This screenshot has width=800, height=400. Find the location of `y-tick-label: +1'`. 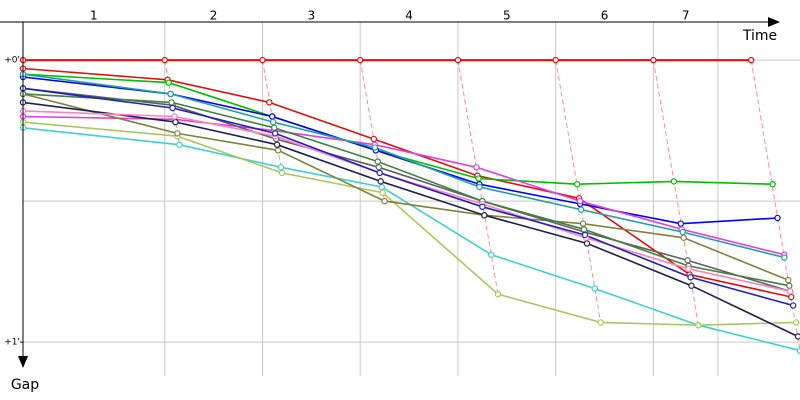

y-tick-label: +1' is located at coordinates (12, 343).